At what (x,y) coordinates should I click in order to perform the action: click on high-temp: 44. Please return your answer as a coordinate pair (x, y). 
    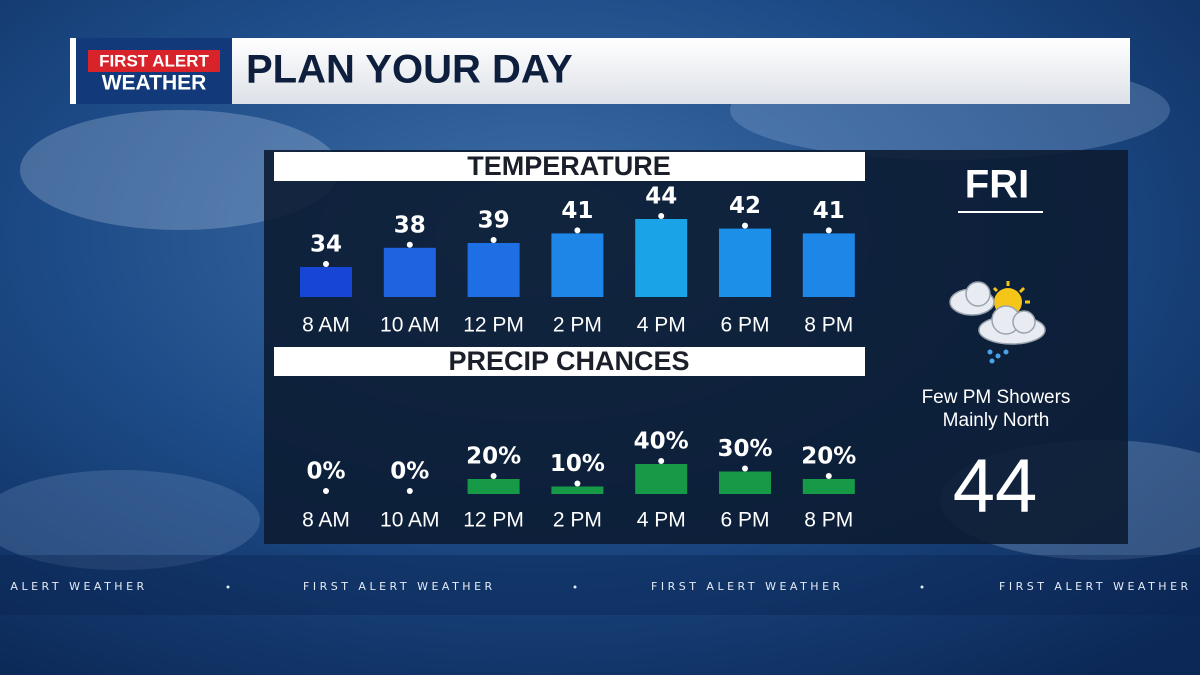
    Looking at the image, I should click on (995, 486).